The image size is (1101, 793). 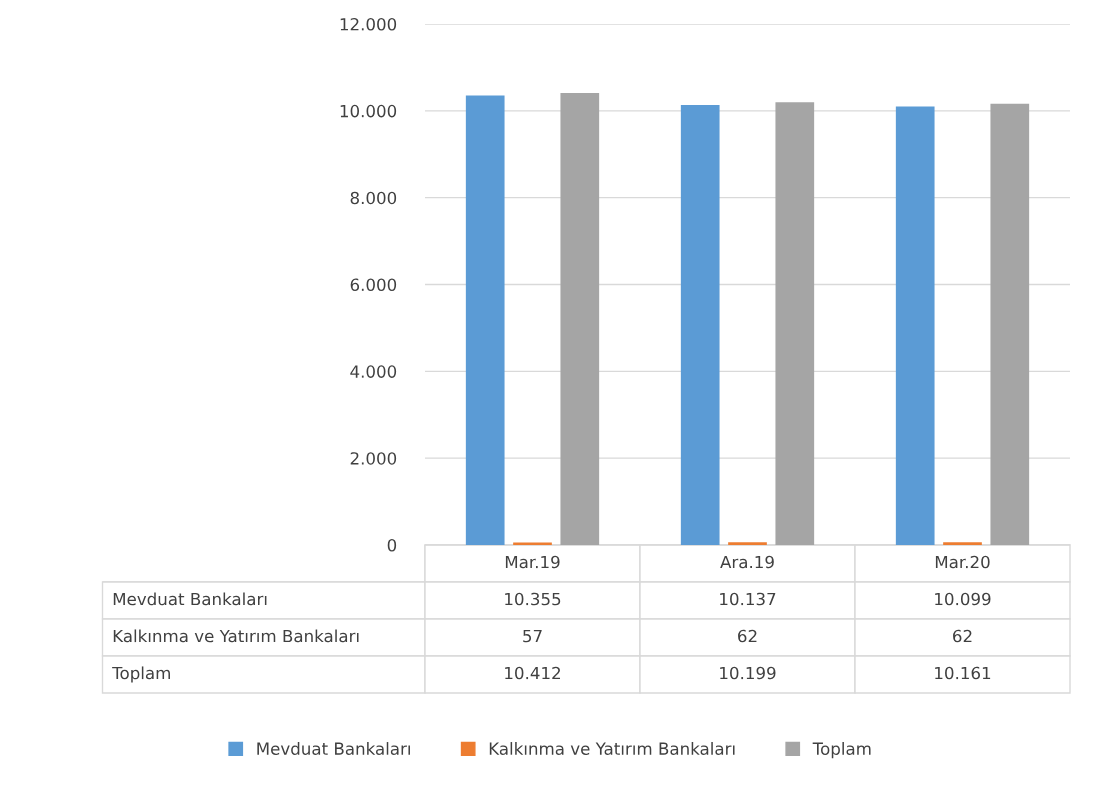 What do you see at coordinates (532, 562) in the screenshot?
I see `x-tick-label: Mar.19` at bounding box center [532, 562].